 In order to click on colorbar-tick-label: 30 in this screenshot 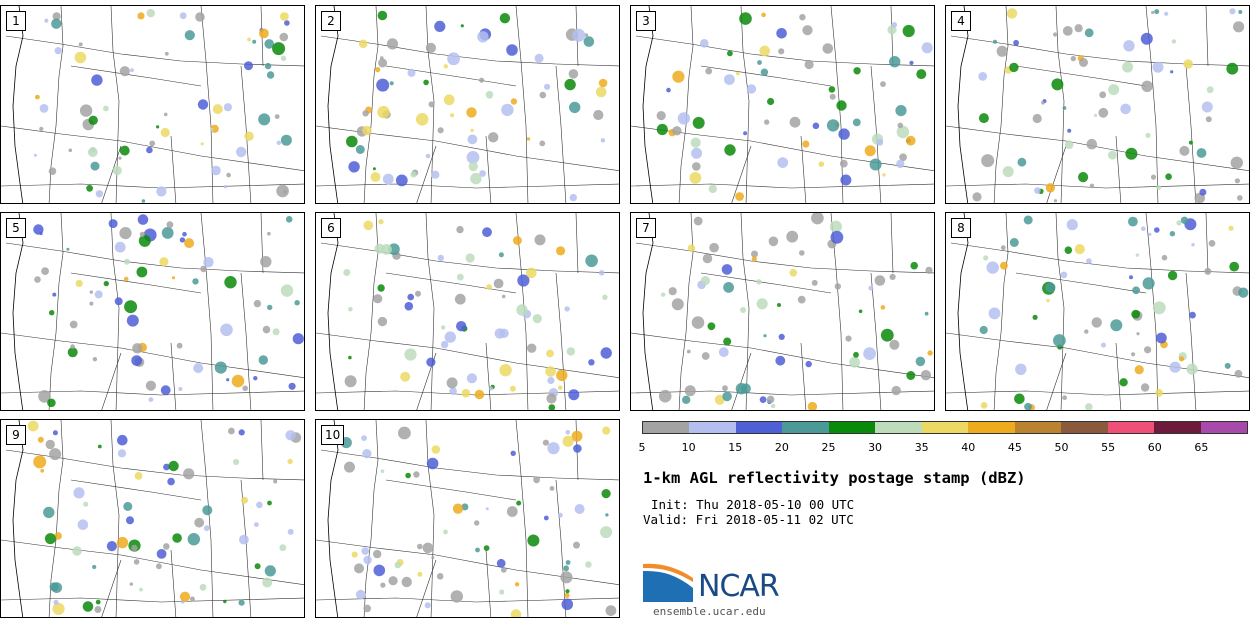, I will do `click(875, 447)`.